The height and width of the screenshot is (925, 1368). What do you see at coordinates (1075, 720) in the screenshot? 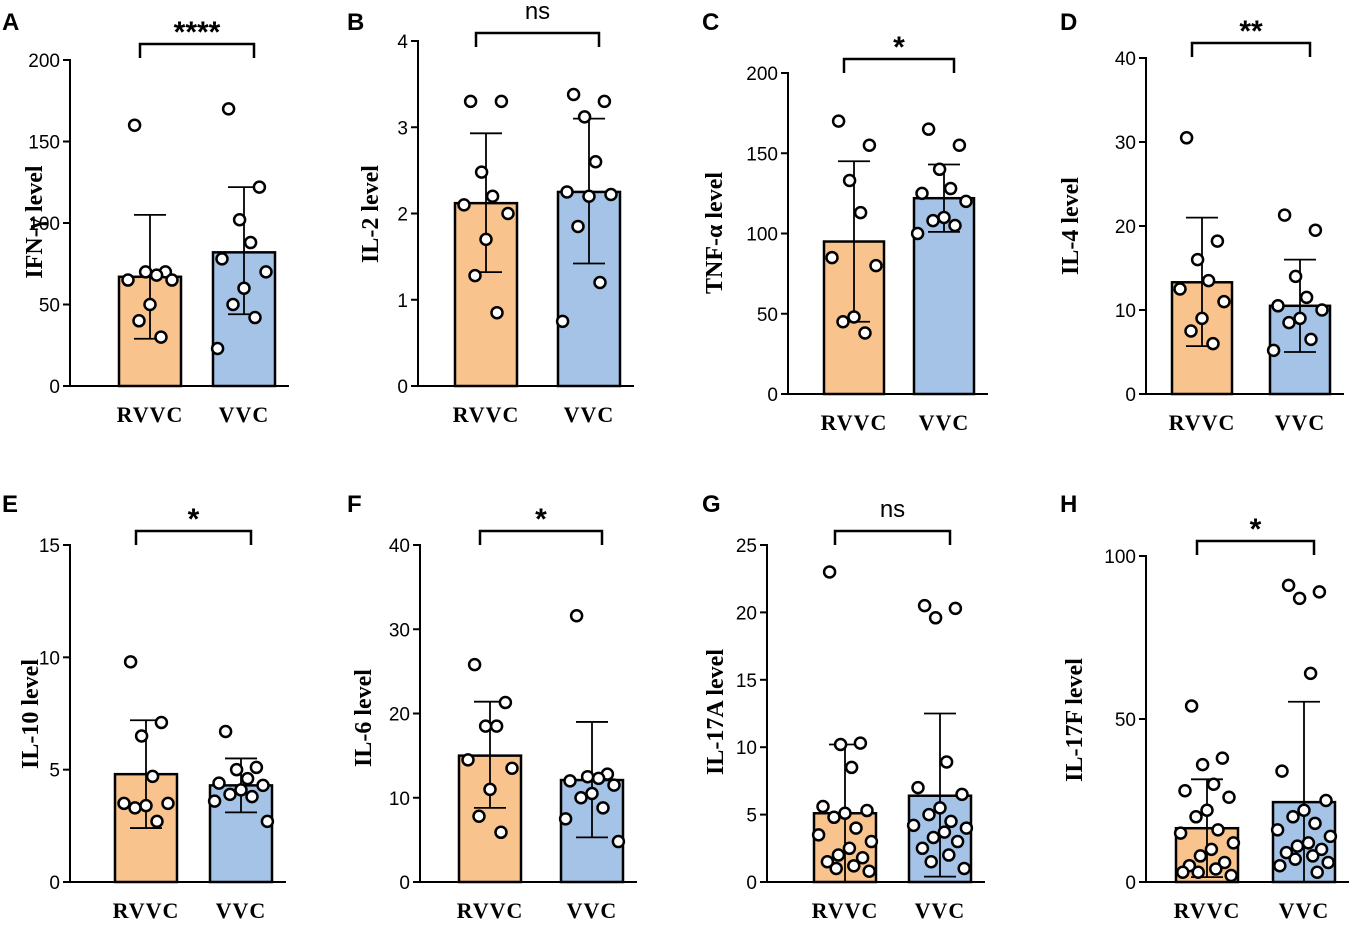
I see `y-axis-title: IL-17F level` at bounding box center [1075, 720].